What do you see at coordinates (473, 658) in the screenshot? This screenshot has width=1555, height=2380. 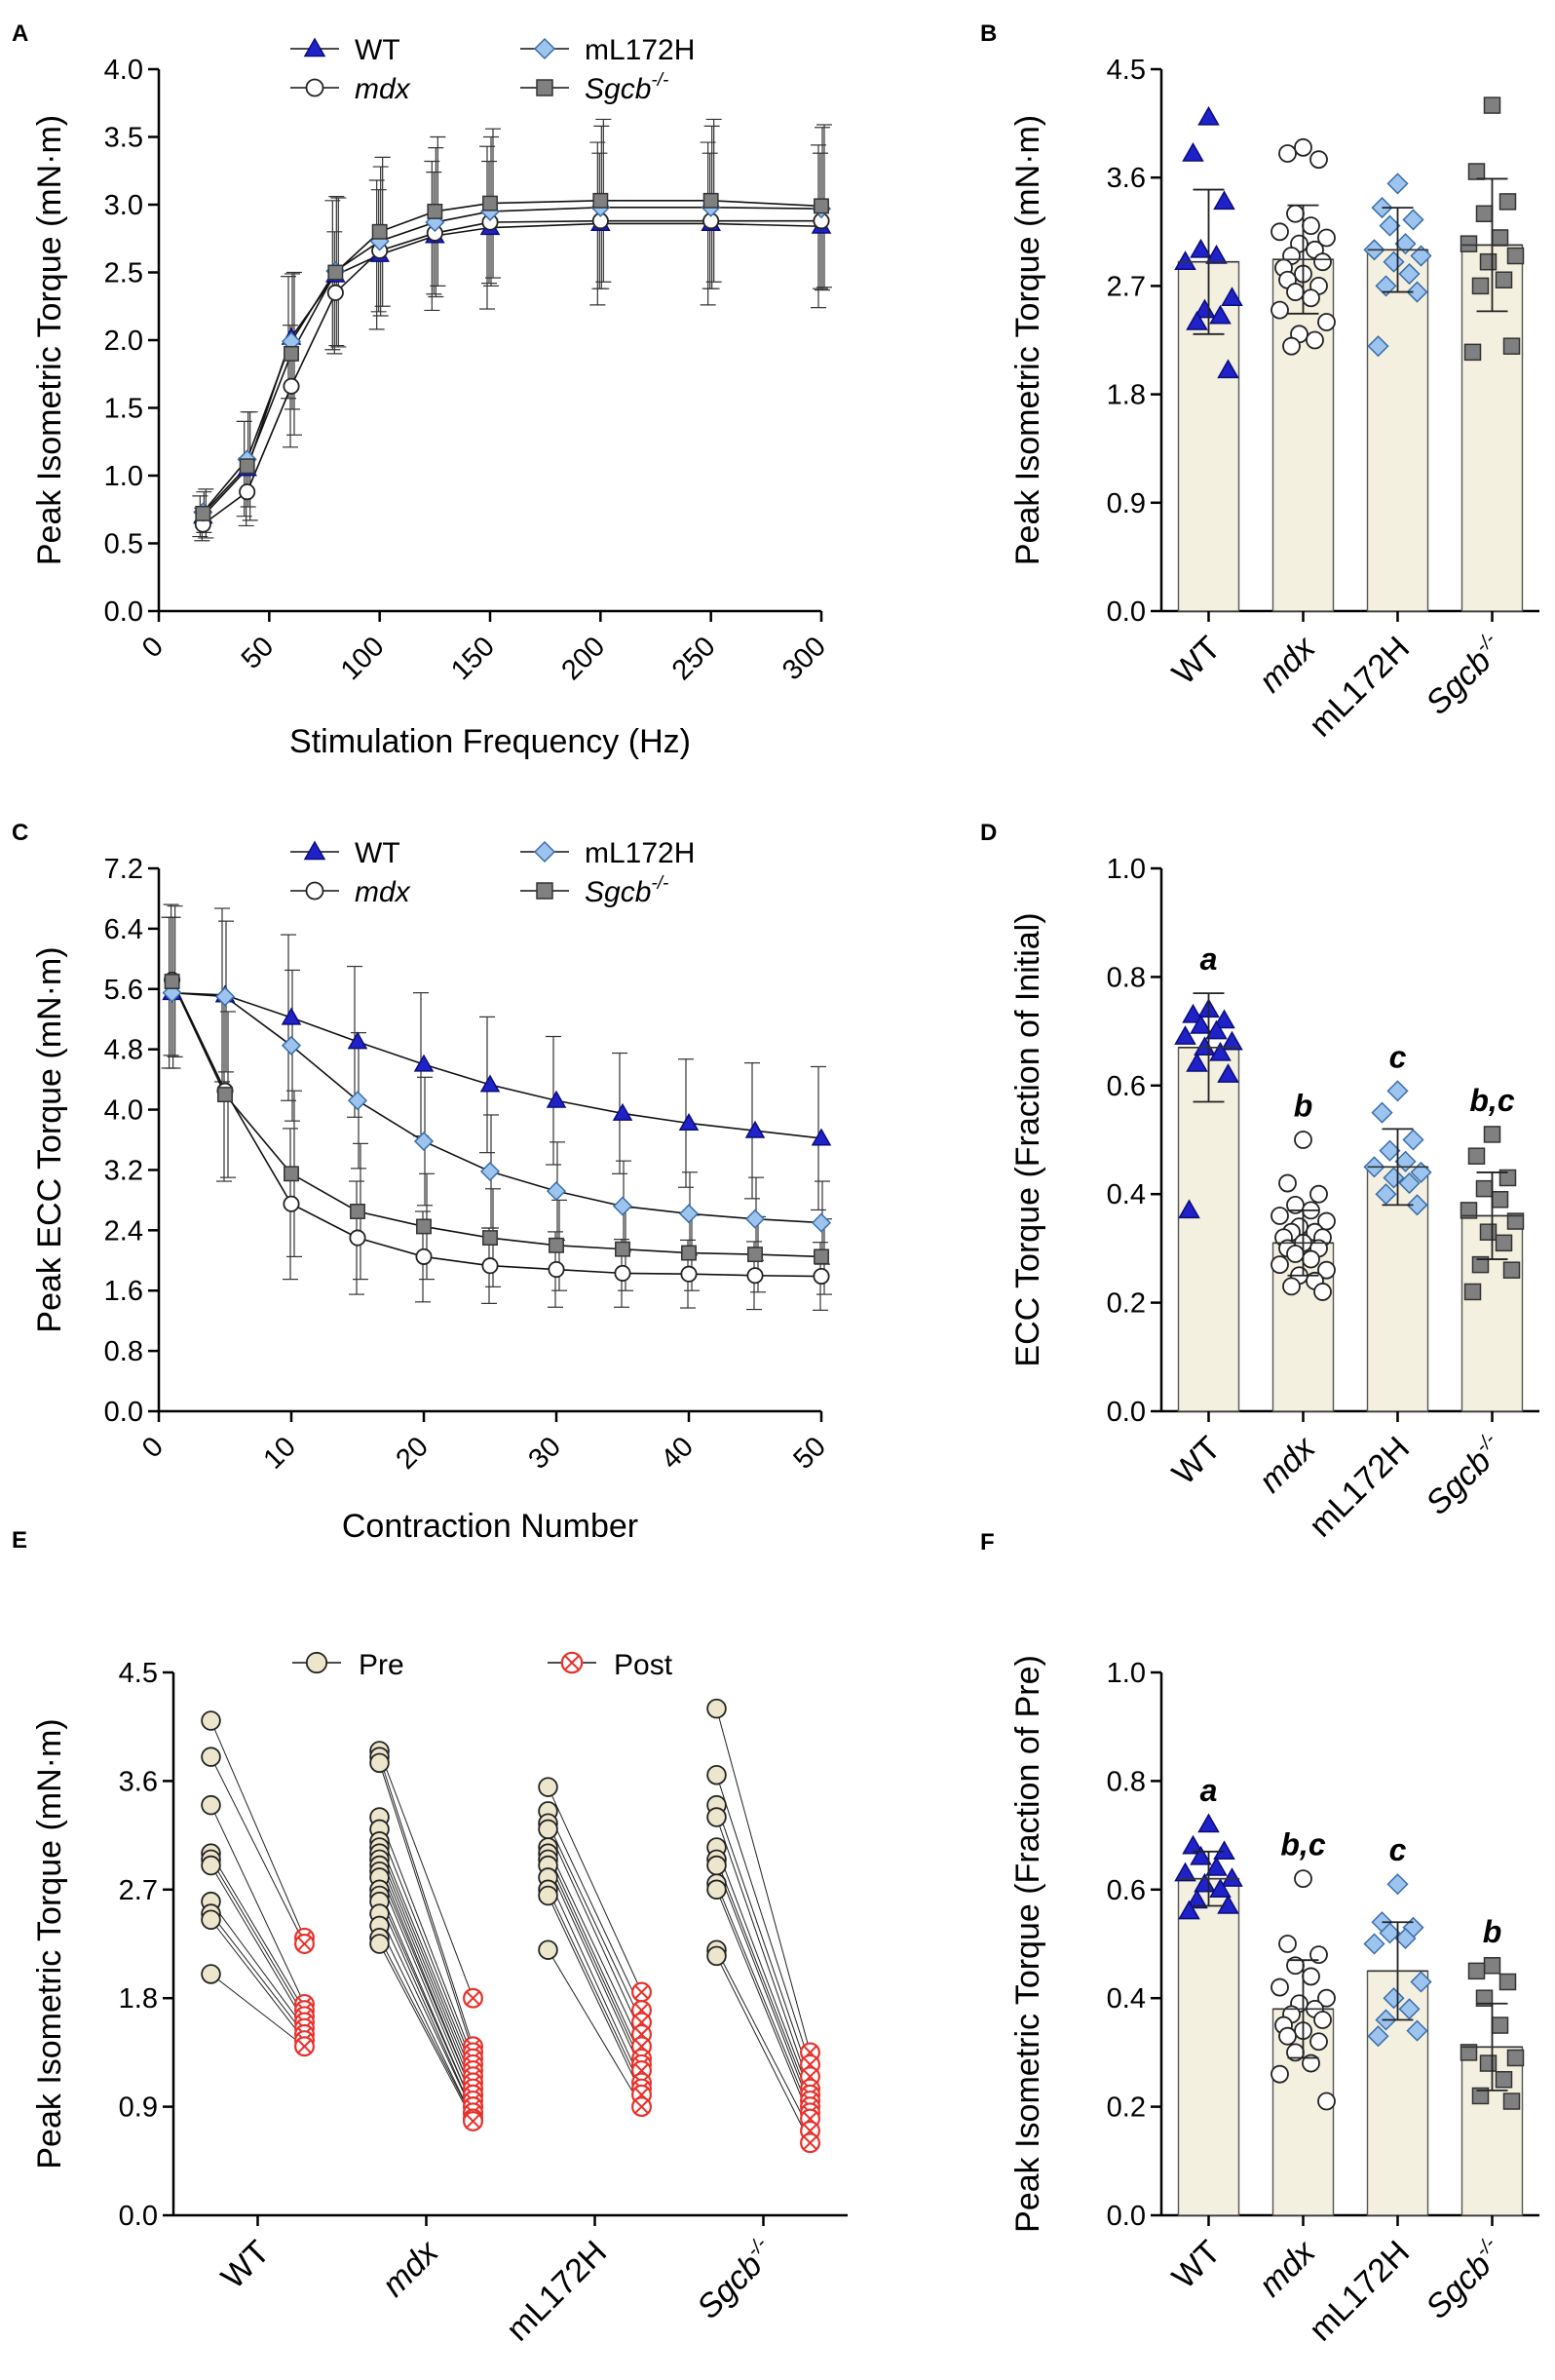 I see `a-x-tick-label-3: 150` at bounding box center [473, 658].